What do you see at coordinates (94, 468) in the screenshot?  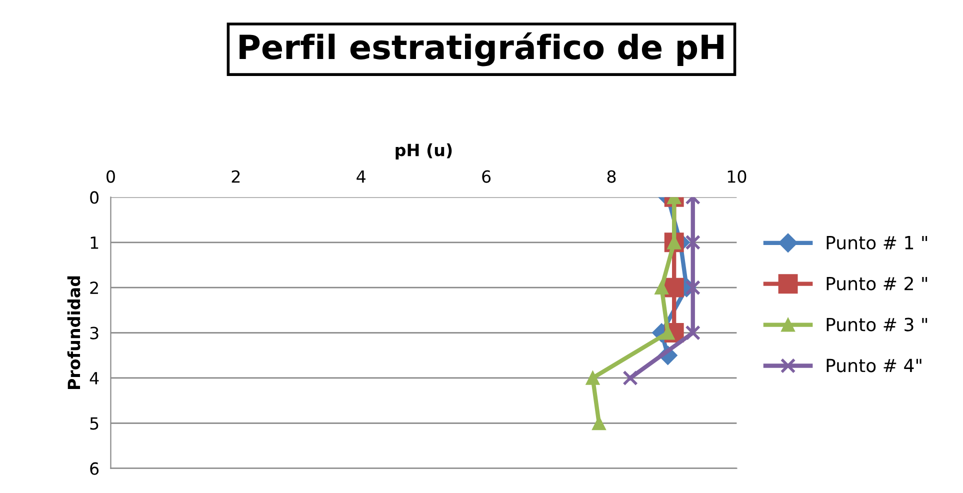 I see `y-tick-label: 6` at bounding box center [94, 468].